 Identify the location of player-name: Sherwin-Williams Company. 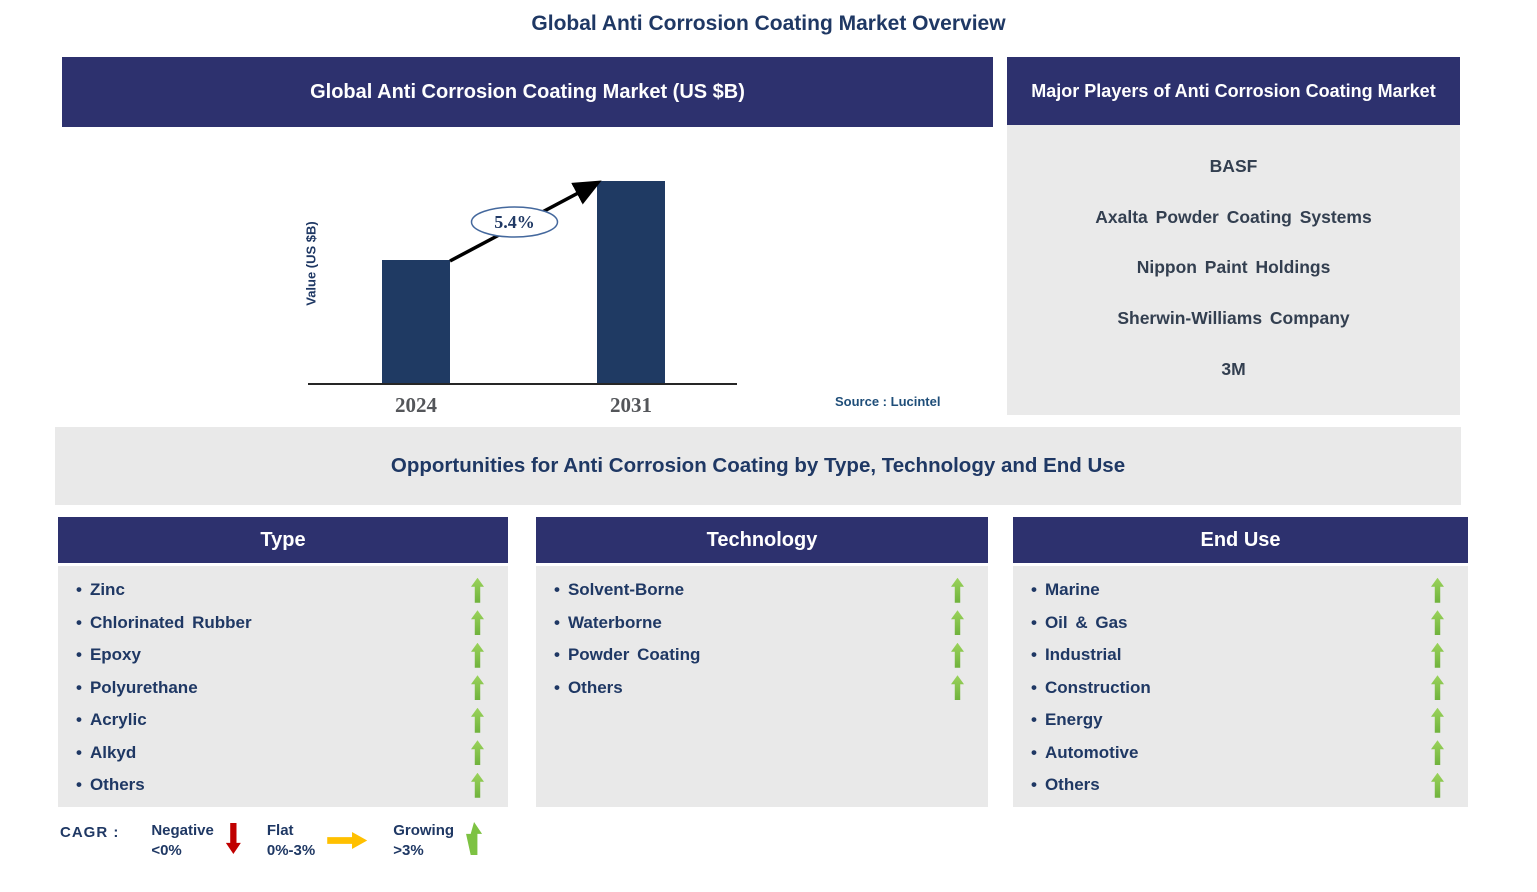
(1233, 318).